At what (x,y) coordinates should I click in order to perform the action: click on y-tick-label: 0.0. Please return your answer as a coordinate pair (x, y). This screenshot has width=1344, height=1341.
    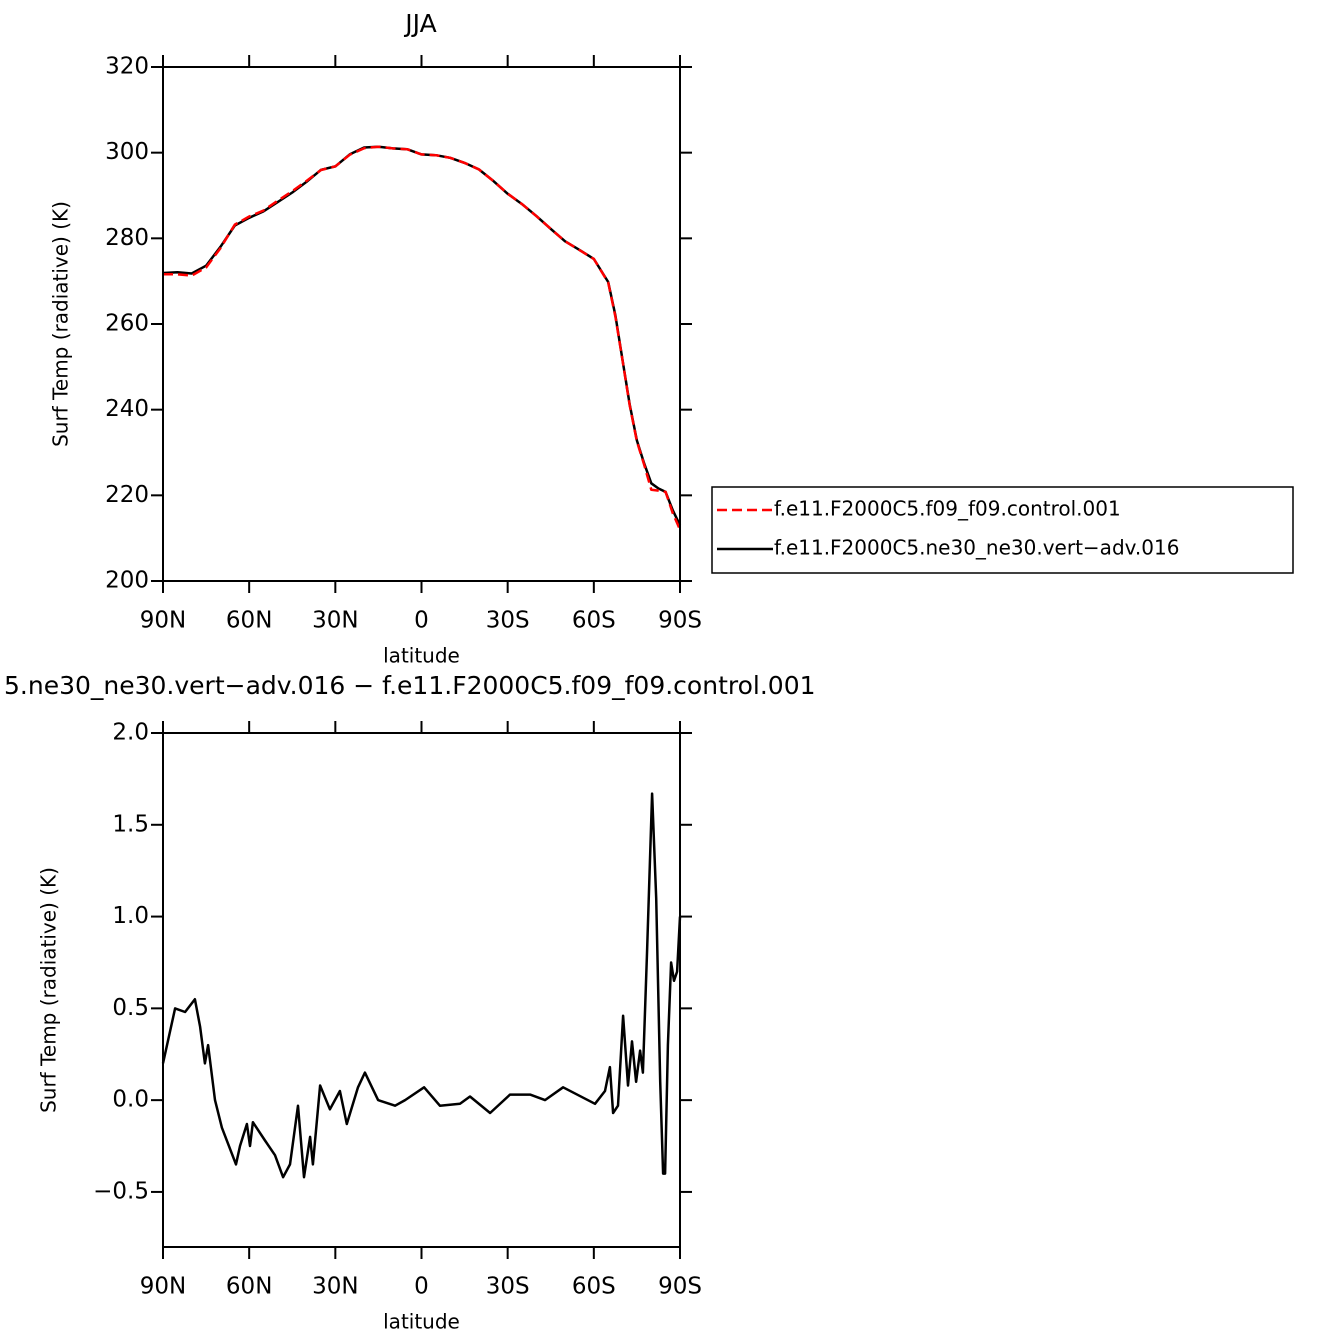
    Looking at the image, I should click on (130, 1100).